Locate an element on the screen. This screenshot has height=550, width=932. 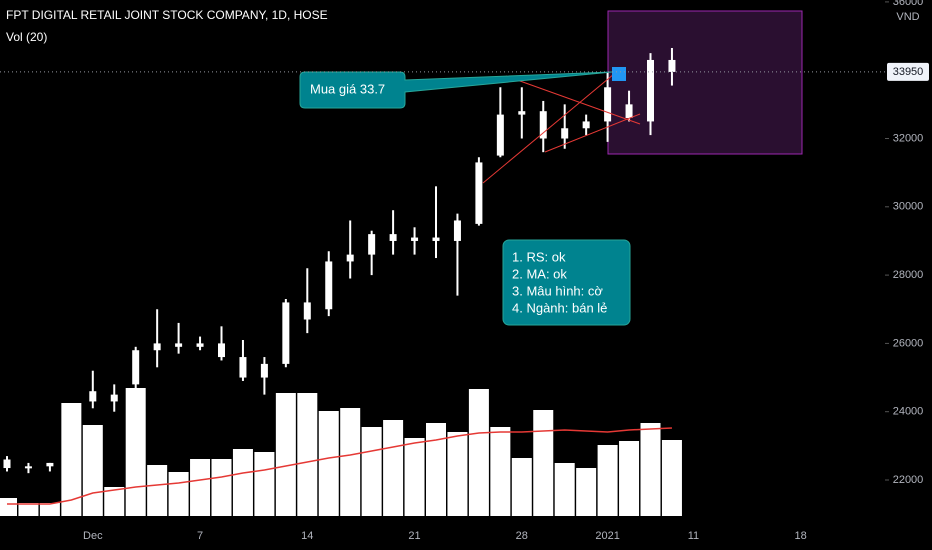
x-tick-label: Dec is located at coordinates (93, 536).